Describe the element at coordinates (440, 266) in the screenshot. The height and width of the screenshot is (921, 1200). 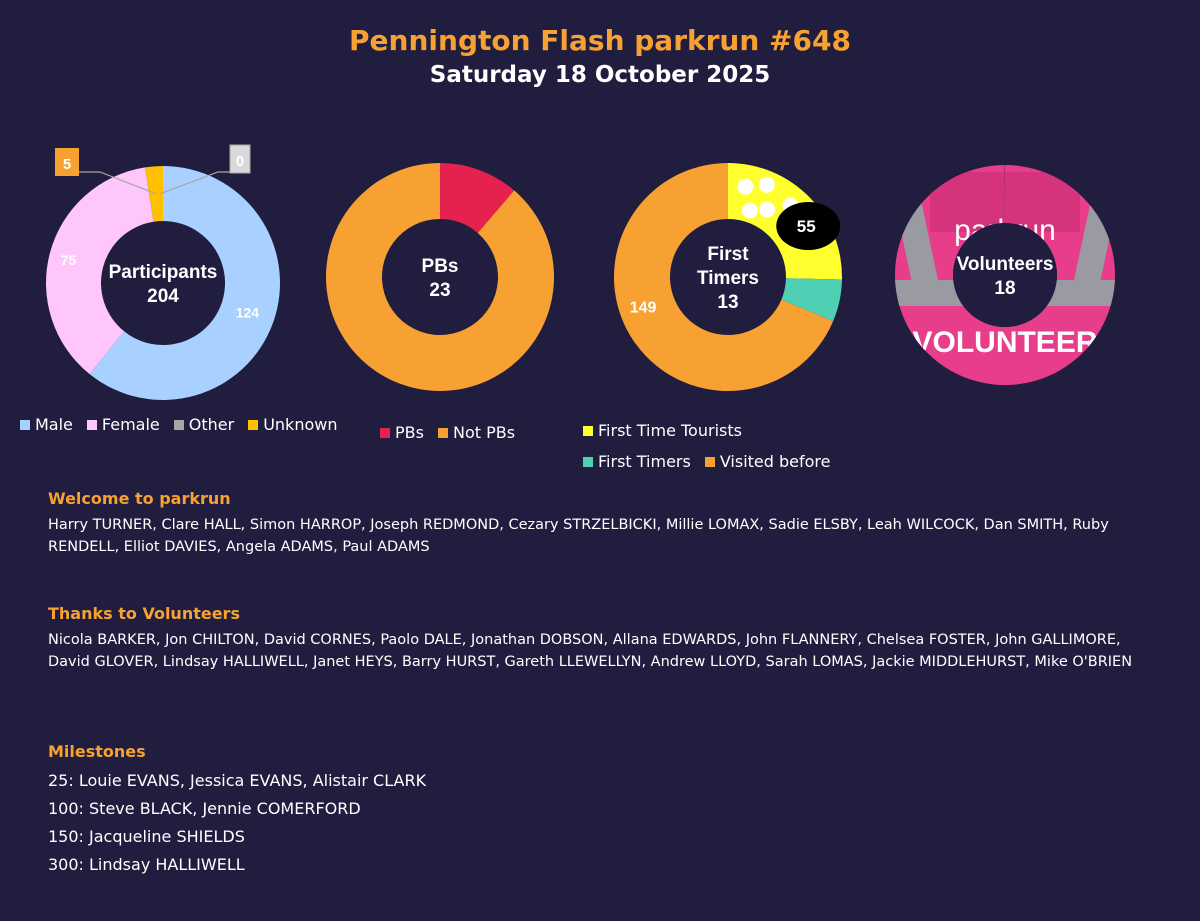
I see `center-label: PBs` at that location.